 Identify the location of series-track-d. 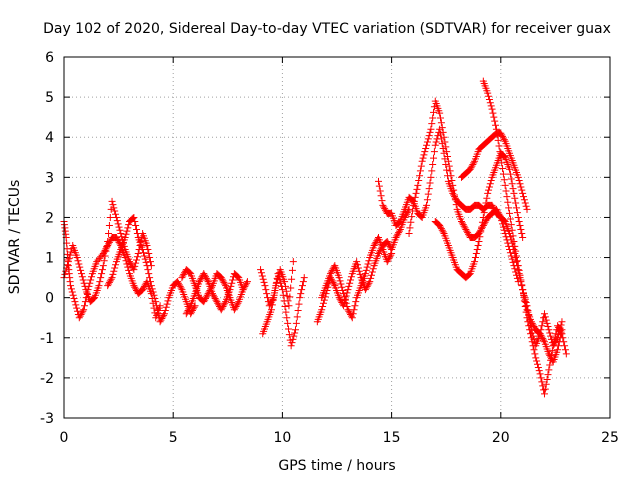
(214, 290).